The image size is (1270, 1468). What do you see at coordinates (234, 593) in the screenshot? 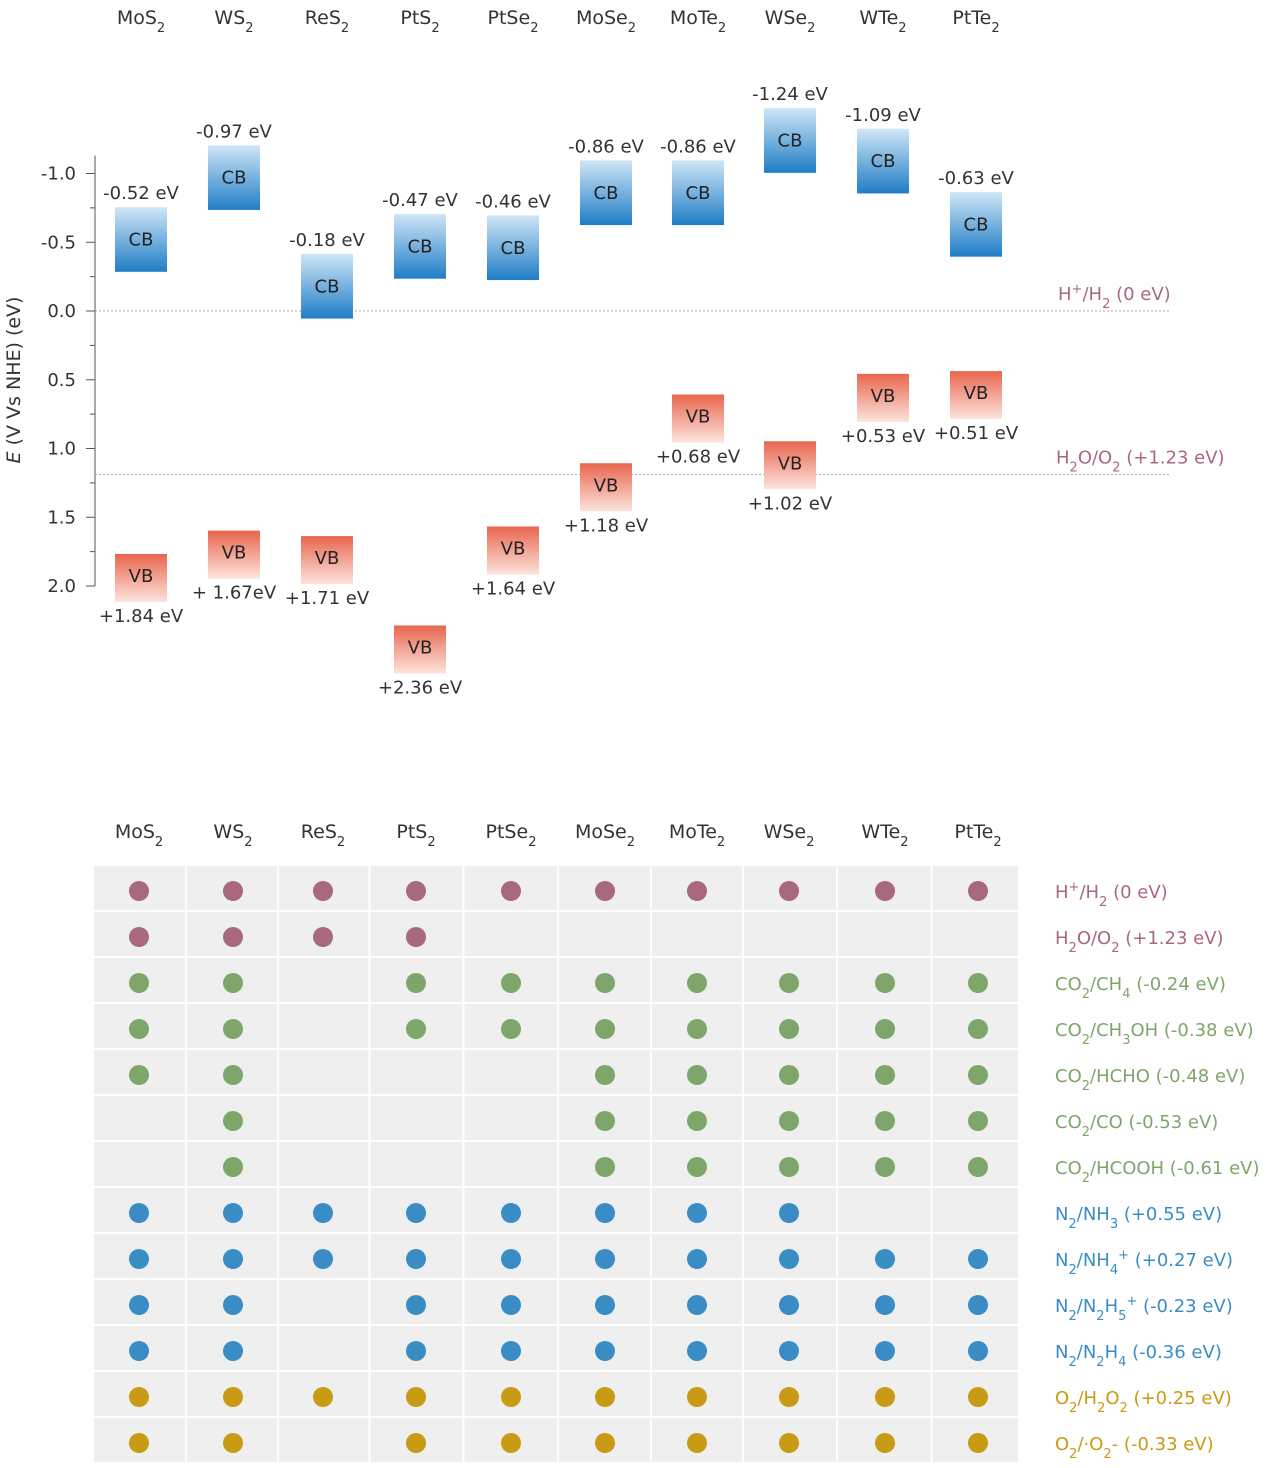
I see `vb-value-label: + 1.67eV` at bounding box center [234, 593].